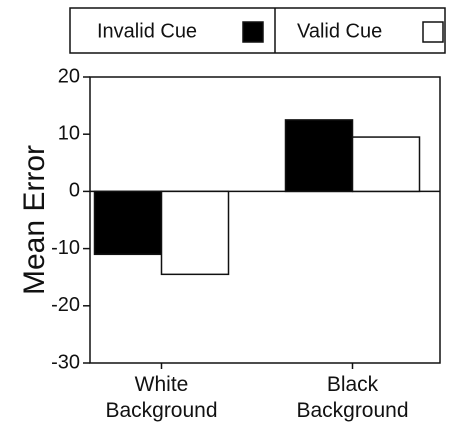  What do you see at coordinates (69, 76) in the screenshot?
I see `y-tick-label: 20` at bounding box center [69, 76].